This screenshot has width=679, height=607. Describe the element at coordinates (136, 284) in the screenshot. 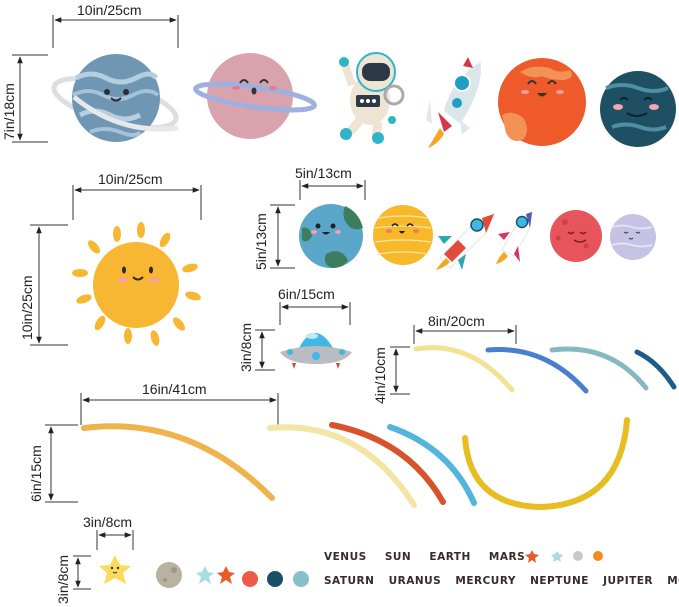

I see `sun-sticker` at that location.